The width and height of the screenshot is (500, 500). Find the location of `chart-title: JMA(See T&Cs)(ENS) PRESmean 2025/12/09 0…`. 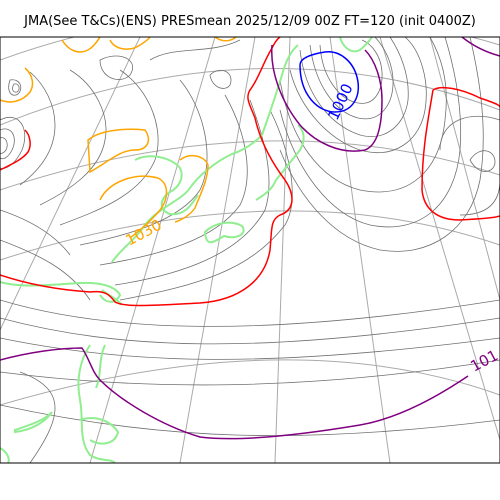

chart-title: JMA(See T&Cs)(ENS) PRESmean 2025/12/09 0… is located at coordinates (250, 21).